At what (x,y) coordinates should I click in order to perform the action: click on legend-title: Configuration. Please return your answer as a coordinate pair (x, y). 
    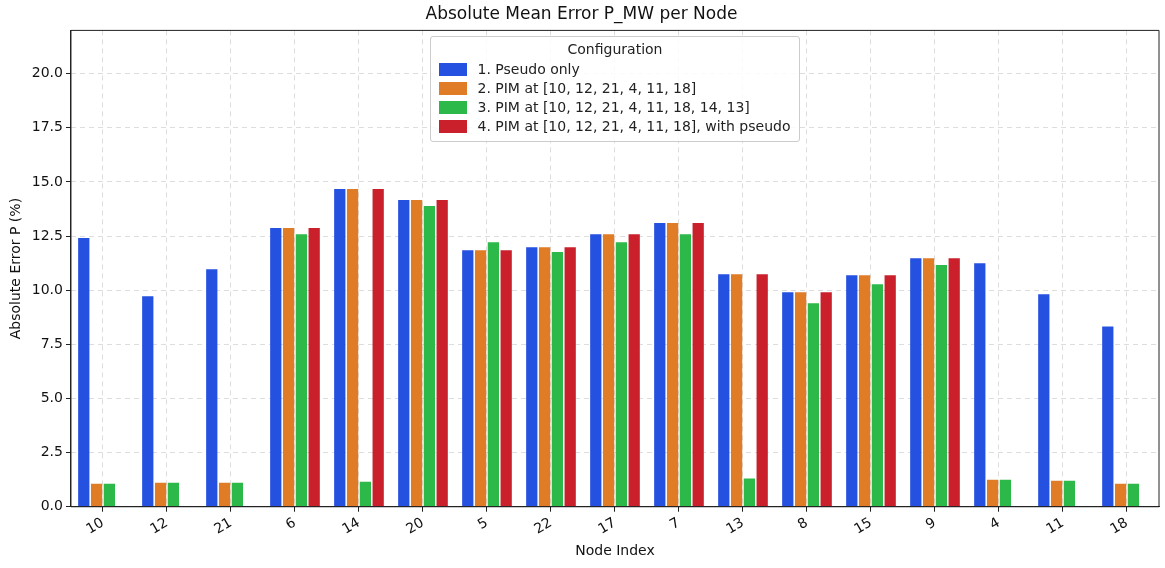
    Looking at the image, I should click on (615, 49).